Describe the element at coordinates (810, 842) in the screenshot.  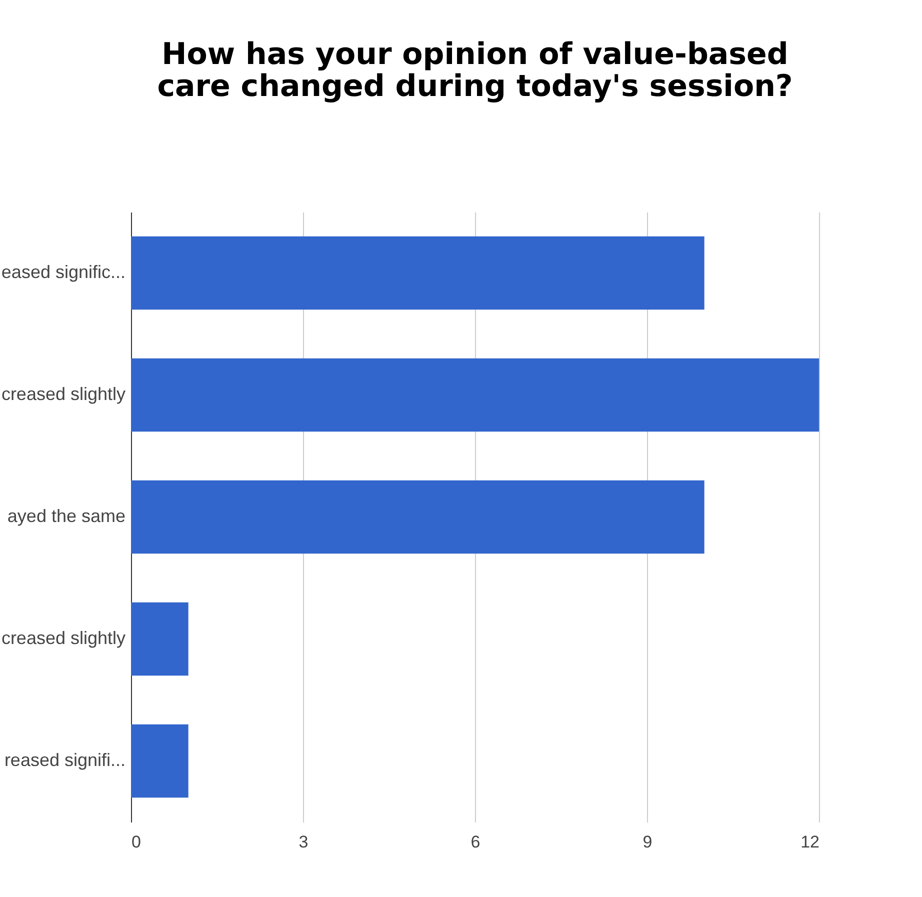
I see `x-tick-label: 12` at that location.